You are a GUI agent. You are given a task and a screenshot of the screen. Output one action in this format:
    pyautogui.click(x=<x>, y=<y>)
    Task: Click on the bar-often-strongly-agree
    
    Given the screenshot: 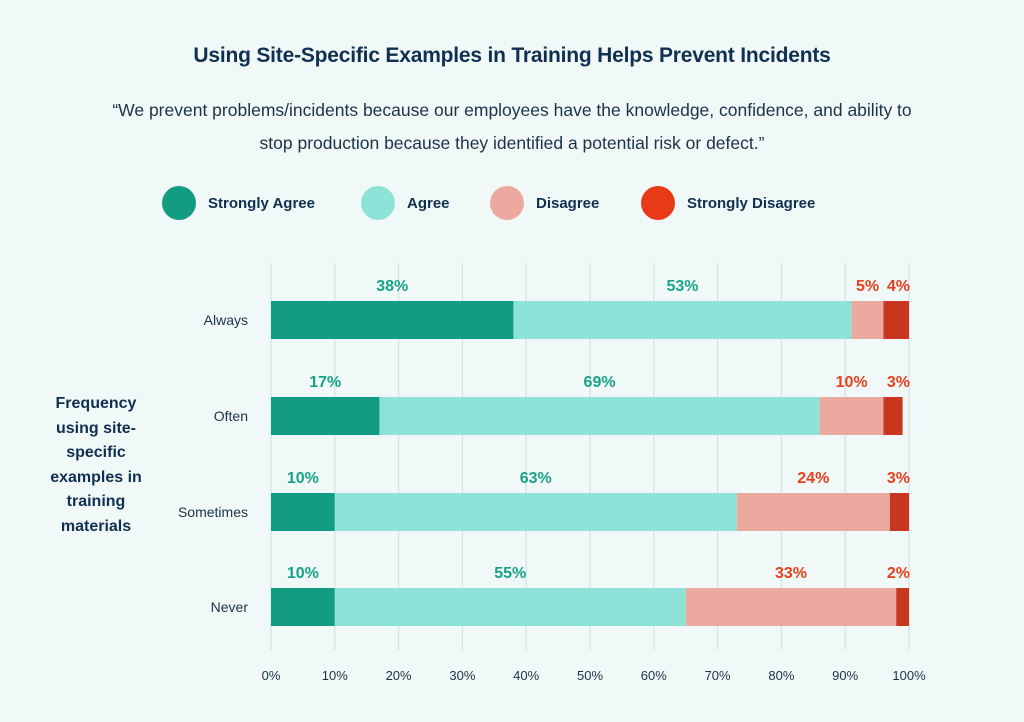 What is the action you would take?
    pyautogui.click(x=325, y=416)
    